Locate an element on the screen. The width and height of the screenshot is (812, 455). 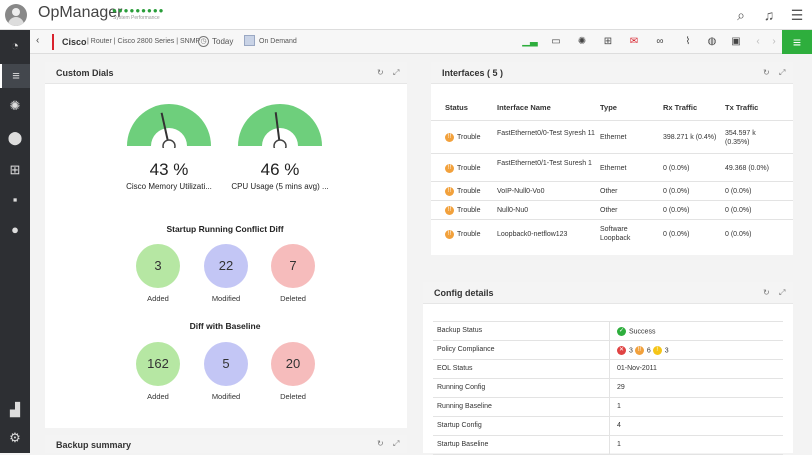
chat-icon: ▪ is located at coordinates (15, 199).